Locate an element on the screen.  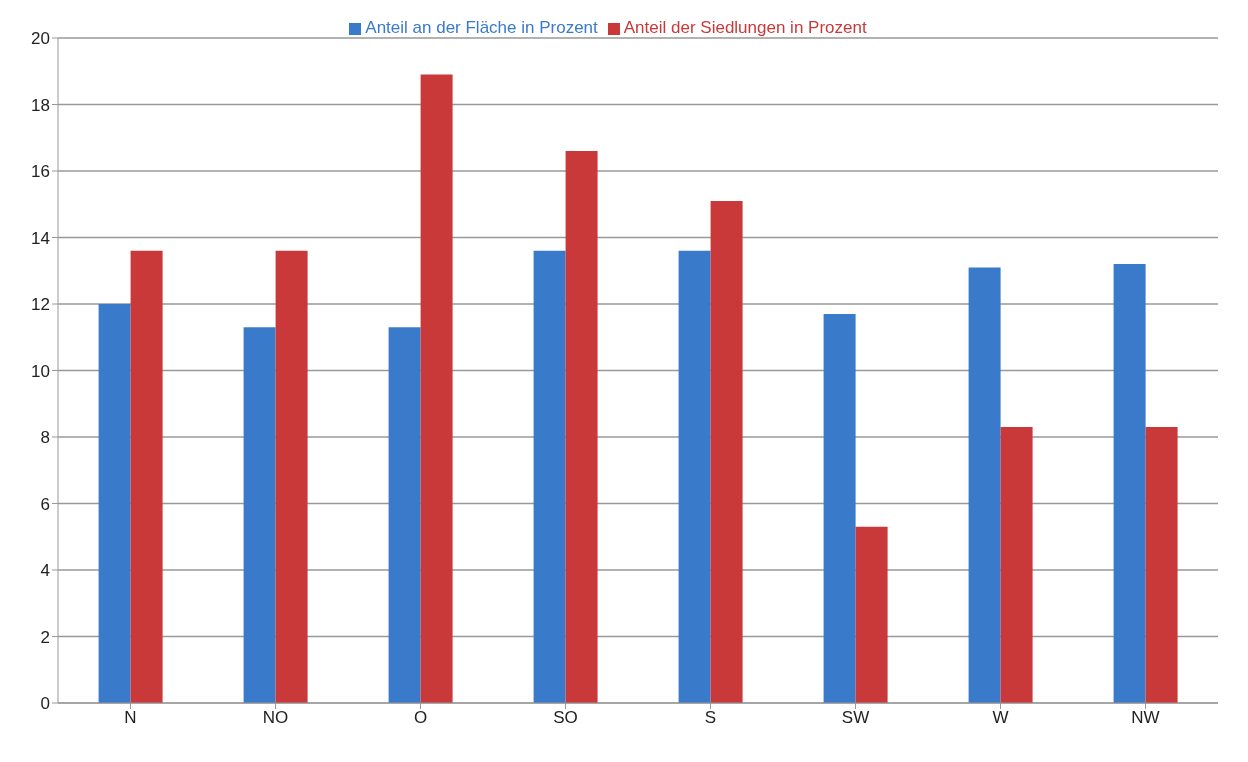
y-tick-label: 2 is located at coordinates (45, 637).